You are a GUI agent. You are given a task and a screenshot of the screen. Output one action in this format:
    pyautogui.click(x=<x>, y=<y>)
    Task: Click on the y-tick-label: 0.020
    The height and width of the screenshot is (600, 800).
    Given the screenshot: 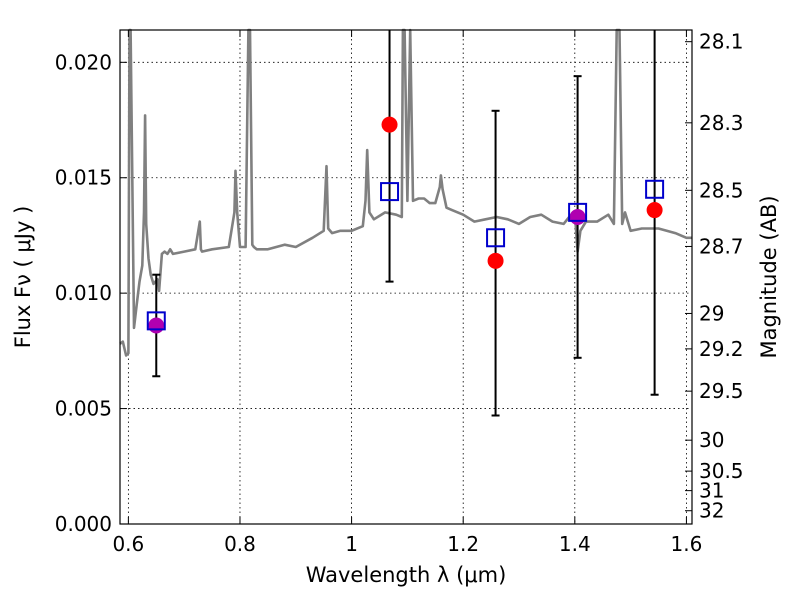 What is the action you would take?
    pyautogui.click(x=83, y=62)
    